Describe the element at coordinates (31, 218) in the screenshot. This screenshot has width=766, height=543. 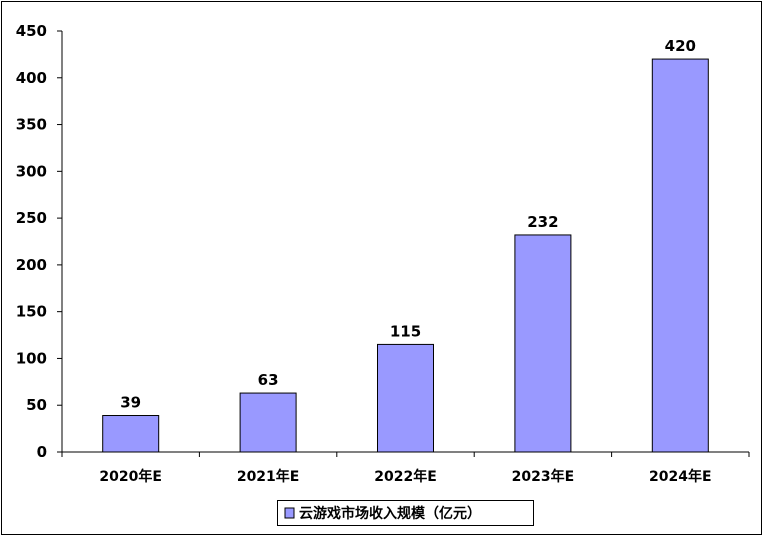
I see `y-tick-label: 250` at that location.